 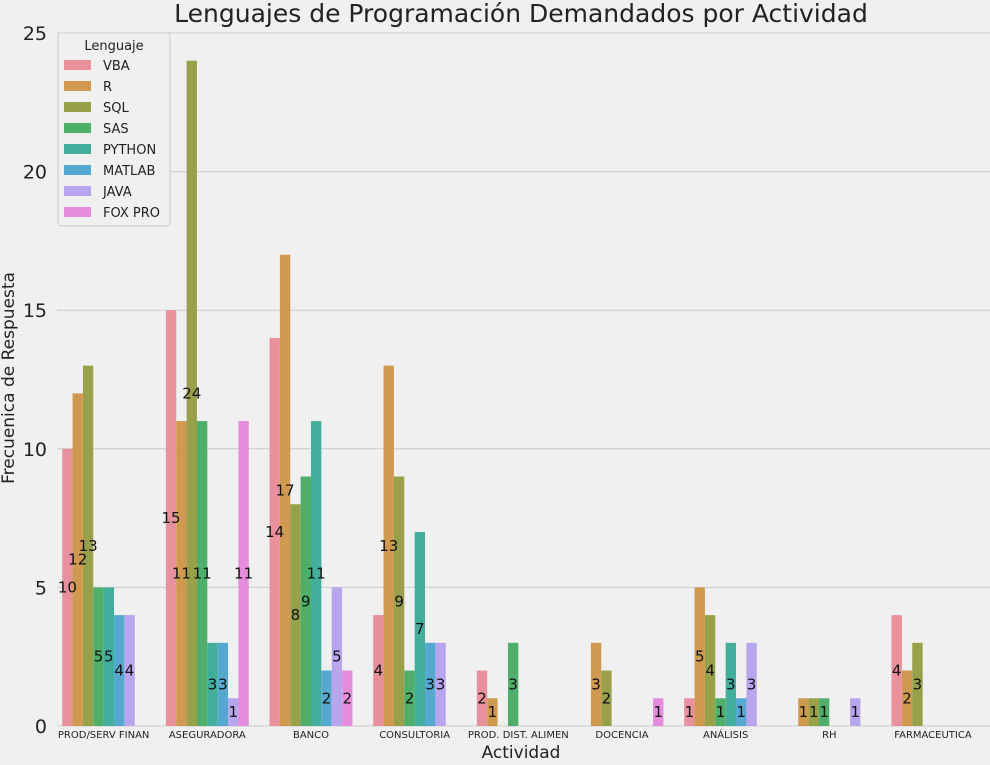 What do you see at coordinates (9, 378) in the screenshot?
I see `y-axis-label: Frecuenica de Respuesta` at bounding box center [9, 378].